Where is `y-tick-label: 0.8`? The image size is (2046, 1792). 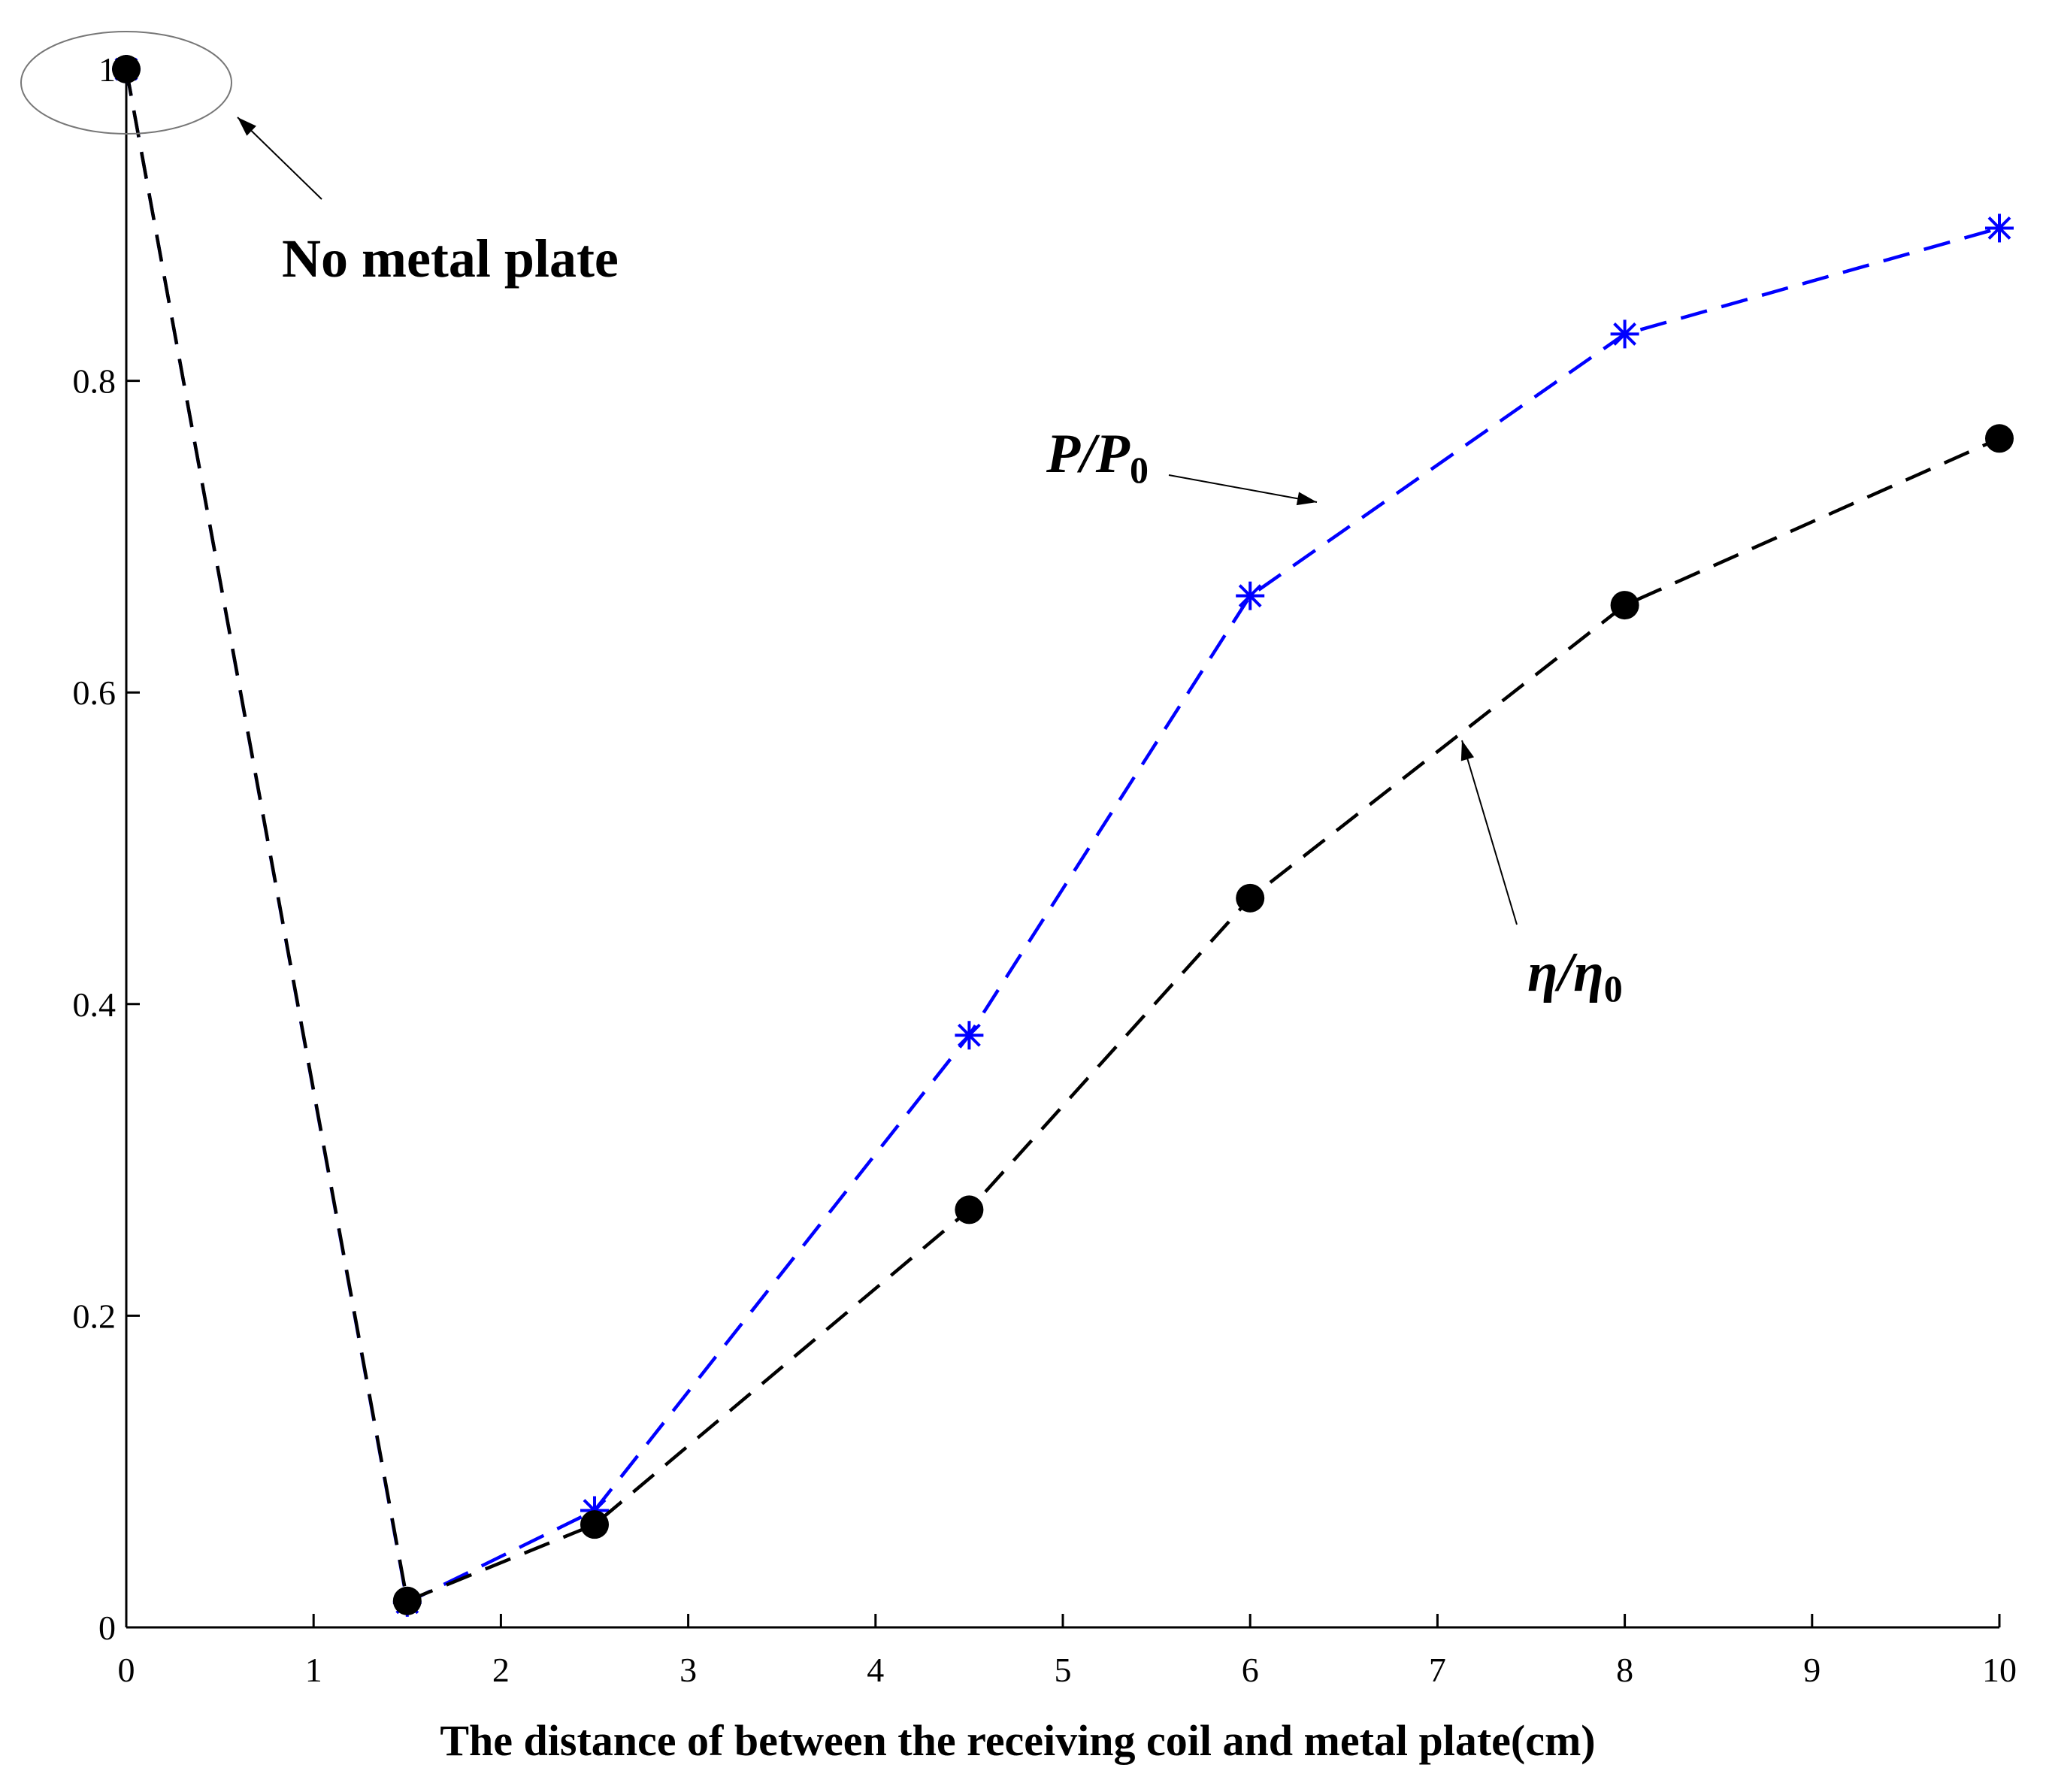
y-tick-label: 0.8 is located at coordinates (95, 381).